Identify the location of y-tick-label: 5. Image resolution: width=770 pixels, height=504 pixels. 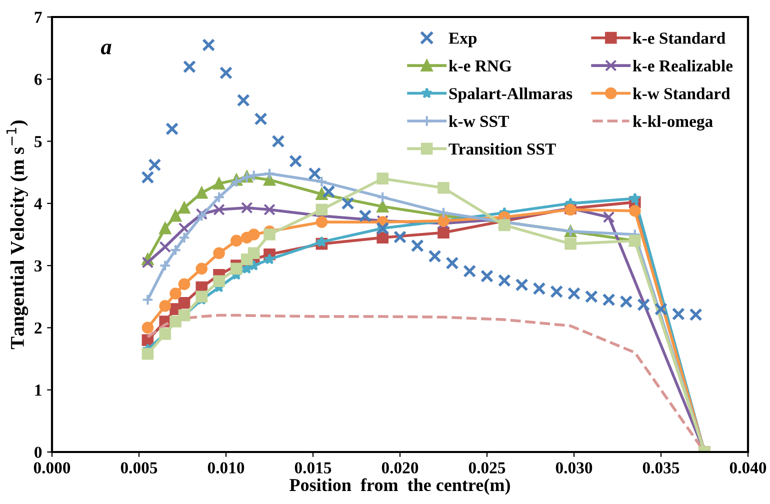
(38, 142).